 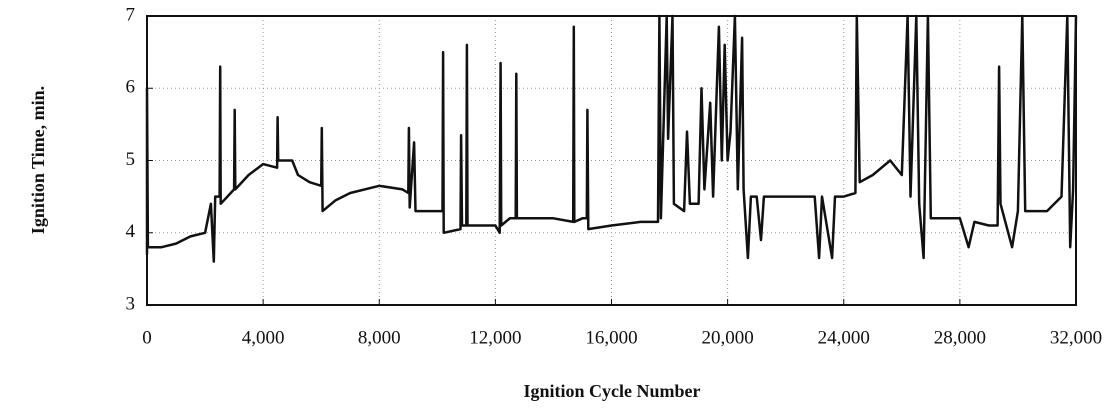 I want to click on x-tick-label: 24,000, so click(x=844, y=337).